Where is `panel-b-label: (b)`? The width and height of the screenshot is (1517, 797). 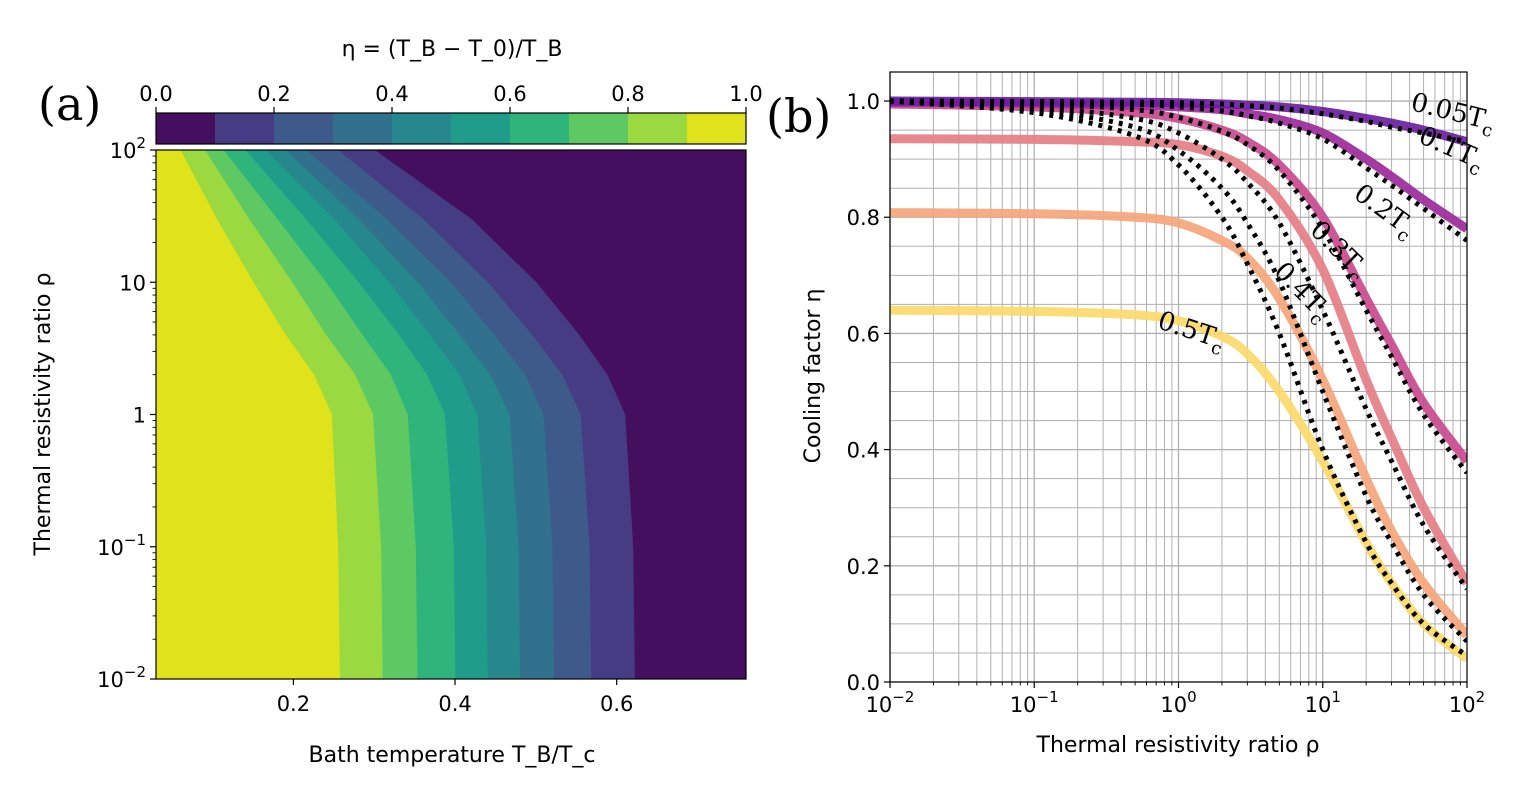
panel-b-label: (b) is located at coordinates (798, 116).